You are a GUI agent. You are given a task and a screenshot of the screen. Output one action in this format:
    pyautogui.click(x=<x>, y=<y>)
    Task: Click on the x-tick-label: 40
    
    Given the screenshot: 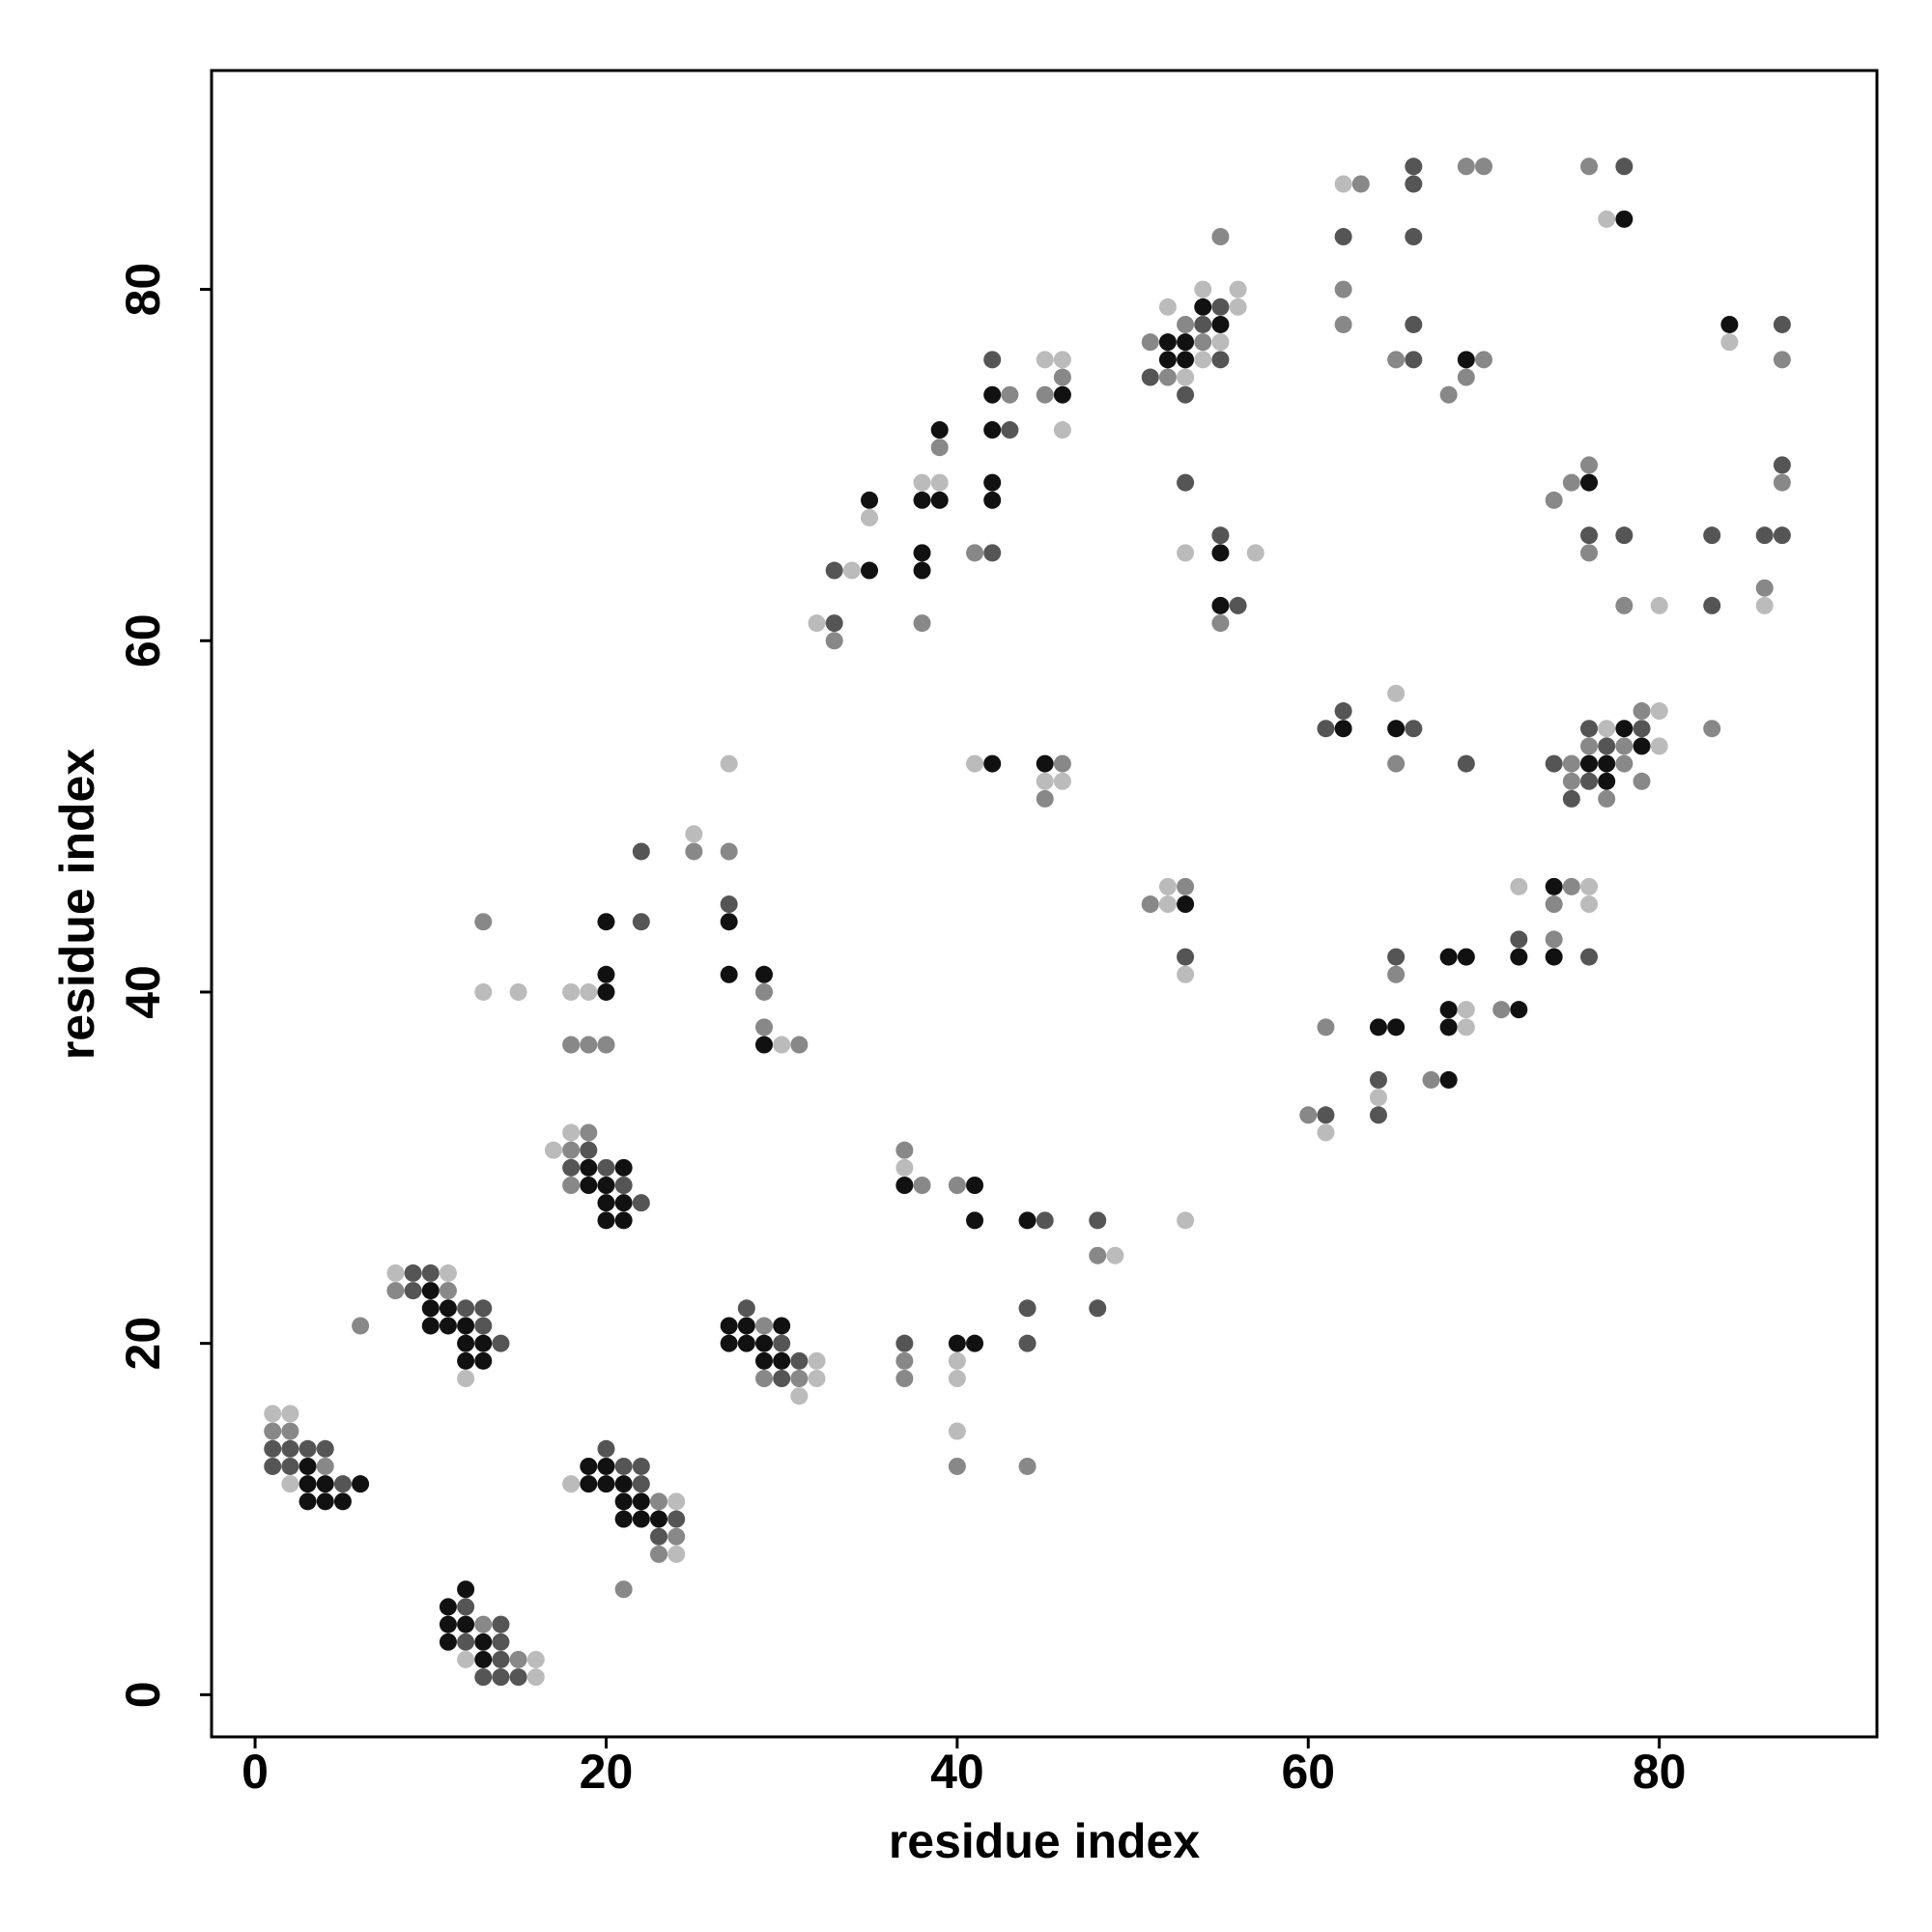 What is the action you would take?
    pyautogui.click(x=957, y=1772)
    